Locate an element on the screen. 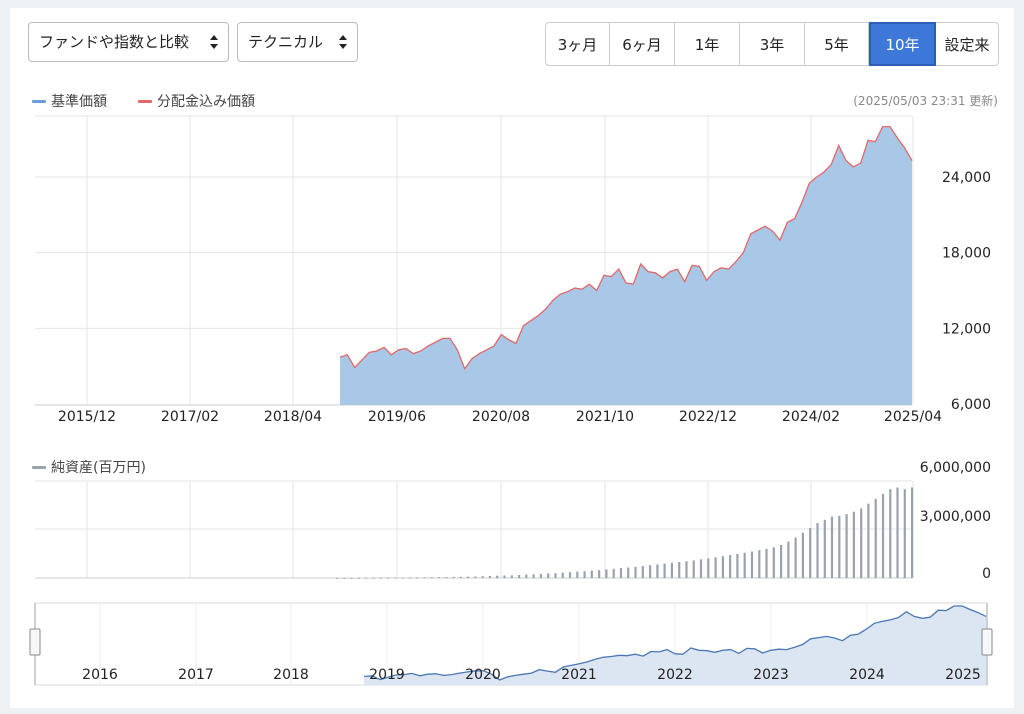  legend-net-assets-label: 純資産(百万円) is located at coordinates (98, 468).